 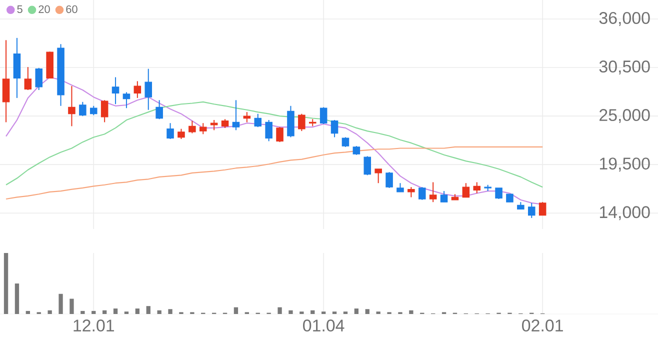 I want to click on x-tick-label: 12.01, so click(x=94, y=326).